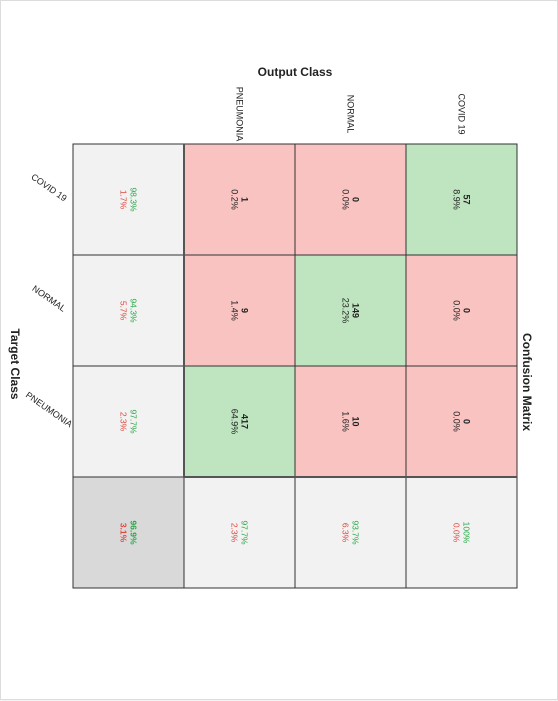 Image resolution: width=558 pixels, height=701 pixels. What do you see at coordinates (124, 533) in the screenshot?
I see `overall-wrong-label: 3.1%` at bounding box center [124, 533].